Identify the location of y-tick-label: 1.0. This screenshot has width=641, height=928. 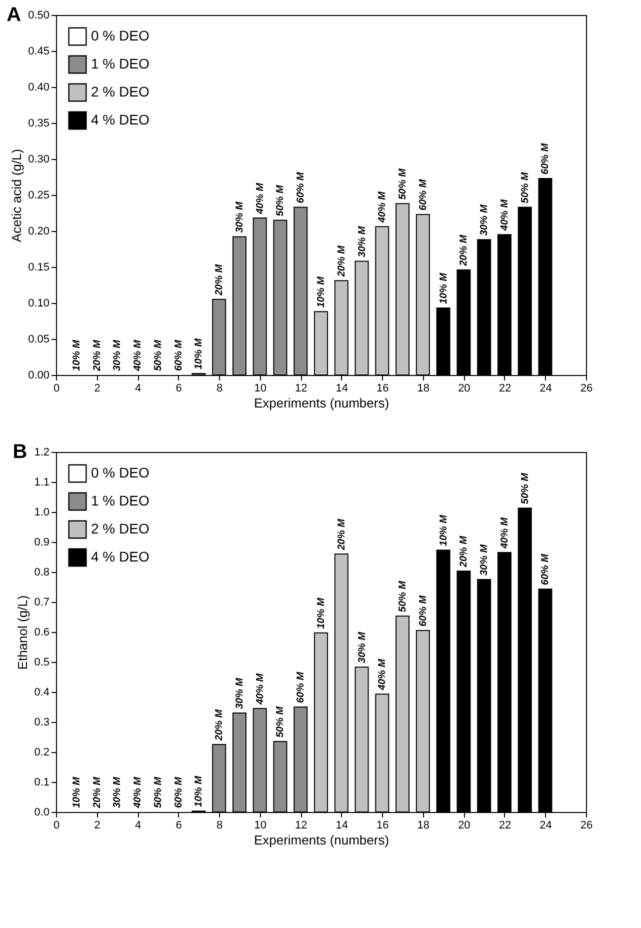
(42, 512).